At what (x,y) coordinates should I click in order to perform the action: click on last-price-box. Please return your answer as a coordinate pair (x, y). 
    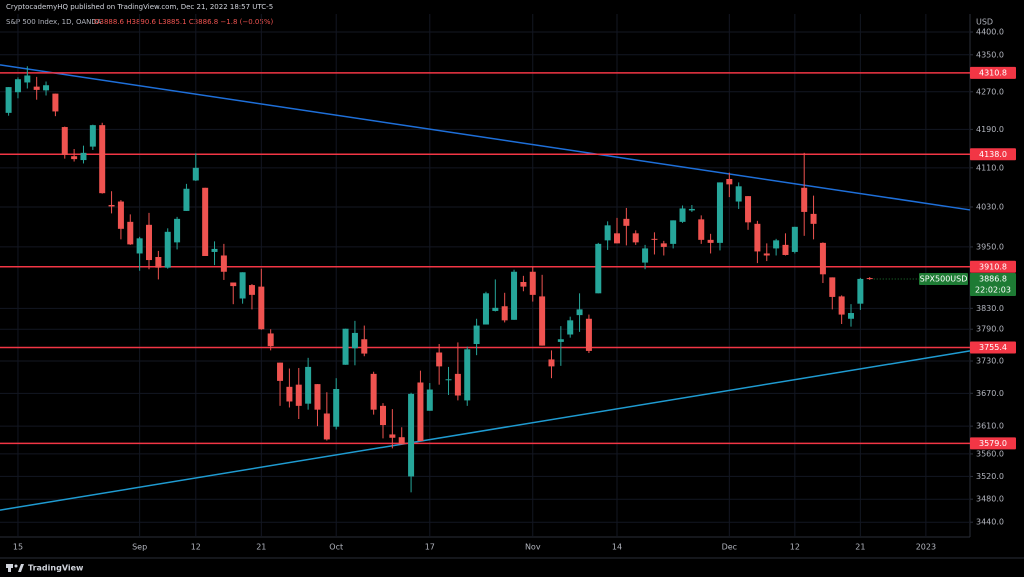
    Looking at the image, I should click on (993, 285).